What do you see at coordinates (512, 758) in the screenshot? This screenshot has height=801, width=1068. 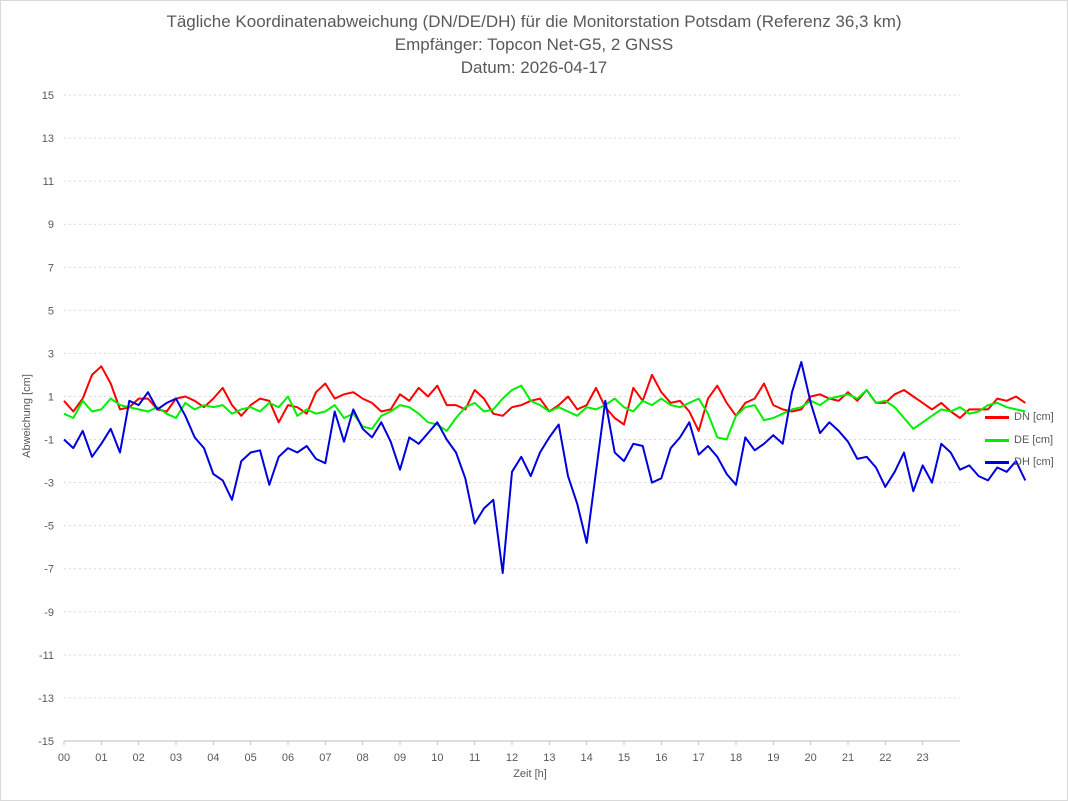 I see `x-tick-label: 12` at bounding box center [512, 758].